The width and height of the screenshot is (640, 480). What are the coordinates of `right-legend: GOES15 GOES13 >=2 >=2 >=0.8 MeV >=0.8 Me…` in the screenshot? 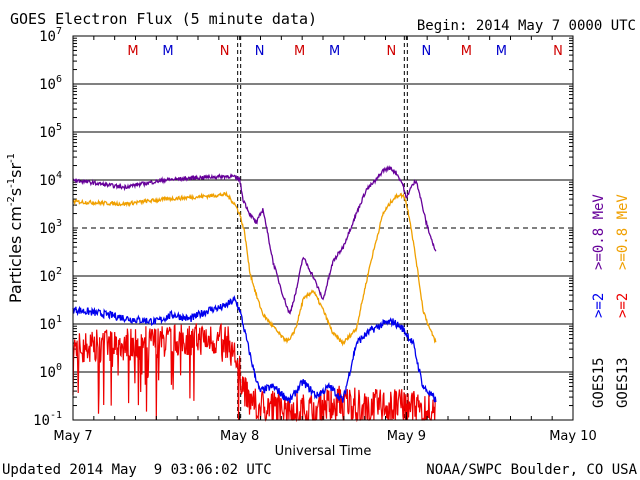 It's located at (611, 301).